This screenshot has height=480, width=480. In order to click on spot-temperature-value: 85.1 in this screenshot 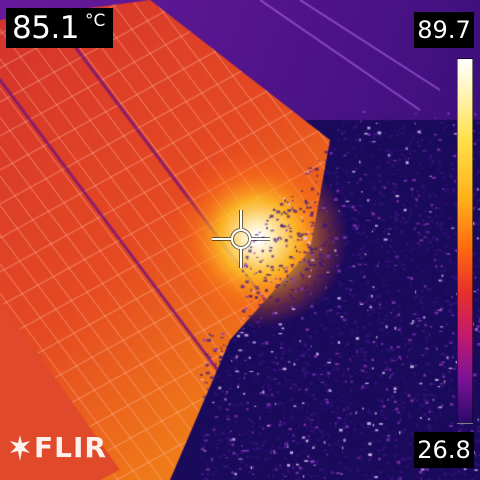, I will do `click(46, 28)`.